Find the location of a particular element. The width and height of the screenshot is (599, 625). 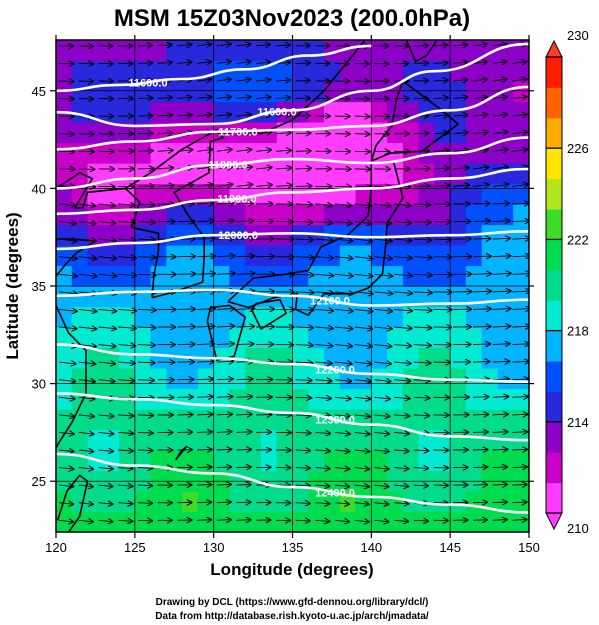

contour-label: 11800.0 is located at coordinates (227, 165).